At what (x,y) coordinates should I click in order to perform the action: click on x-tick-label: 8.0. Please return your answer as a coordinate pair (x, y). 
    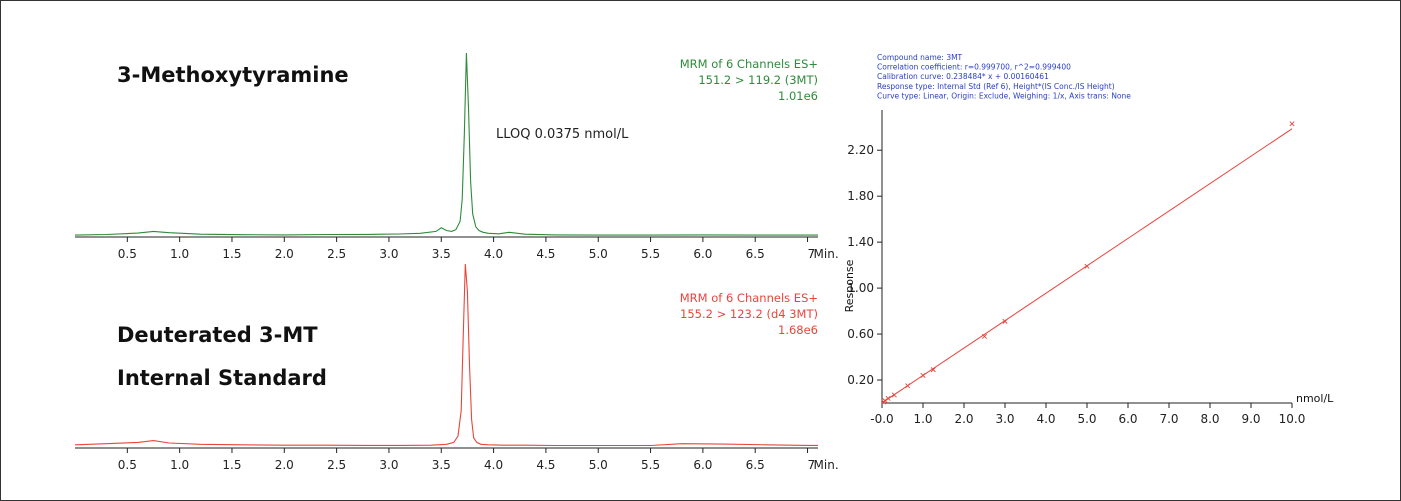
    Looking at the image, I should click on (1209, 419).